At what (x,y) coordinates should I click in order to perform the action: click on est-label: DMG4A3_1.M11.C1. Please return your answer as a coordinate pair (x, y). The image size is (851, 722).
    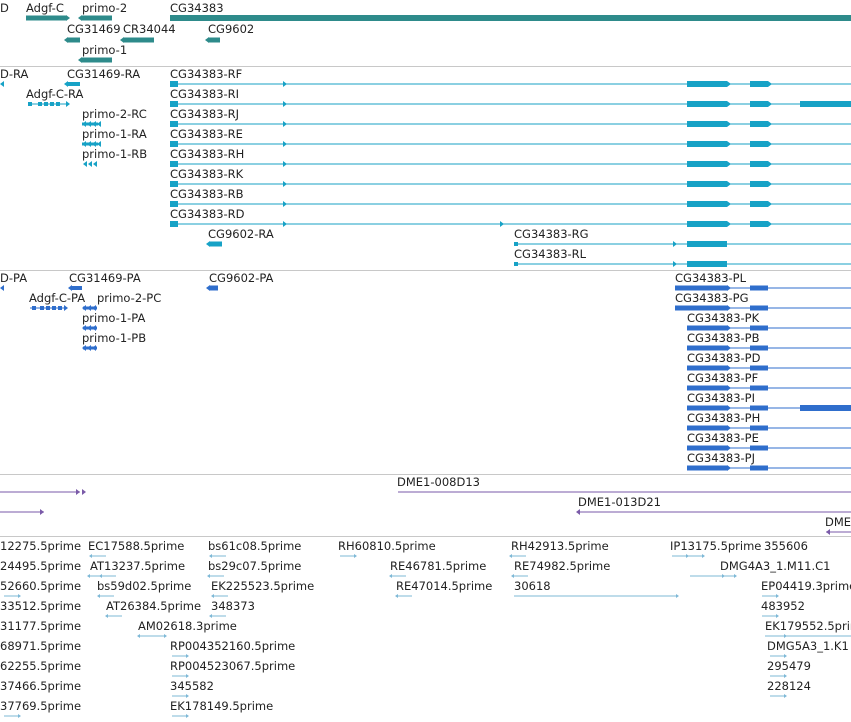
    Looking at the image, I should click on (775, 566).